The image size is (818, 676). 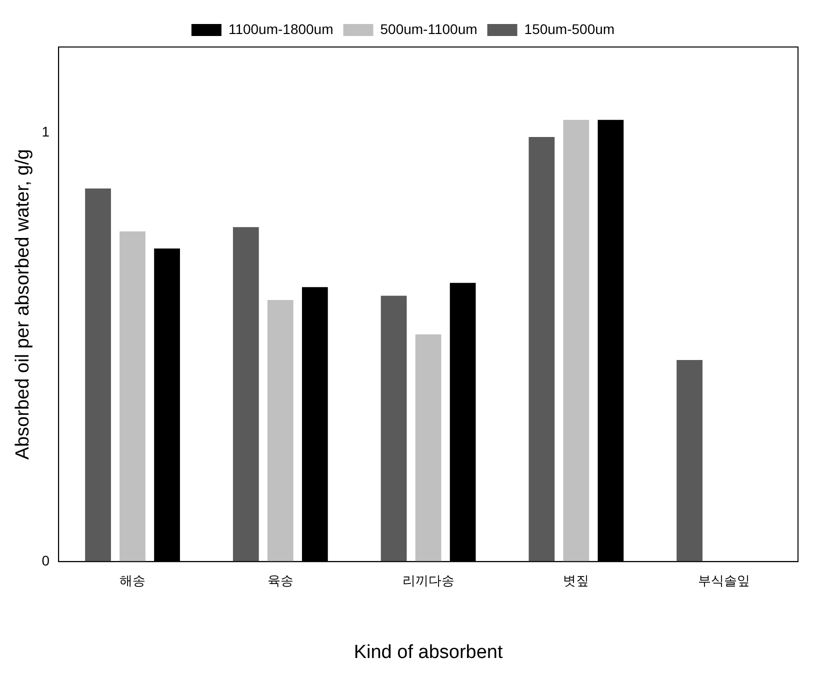 What do you see at coordinates (569, 28) in the screenshot?
I see `legend-label: 150um-500um` at bounding box center [569, 28].